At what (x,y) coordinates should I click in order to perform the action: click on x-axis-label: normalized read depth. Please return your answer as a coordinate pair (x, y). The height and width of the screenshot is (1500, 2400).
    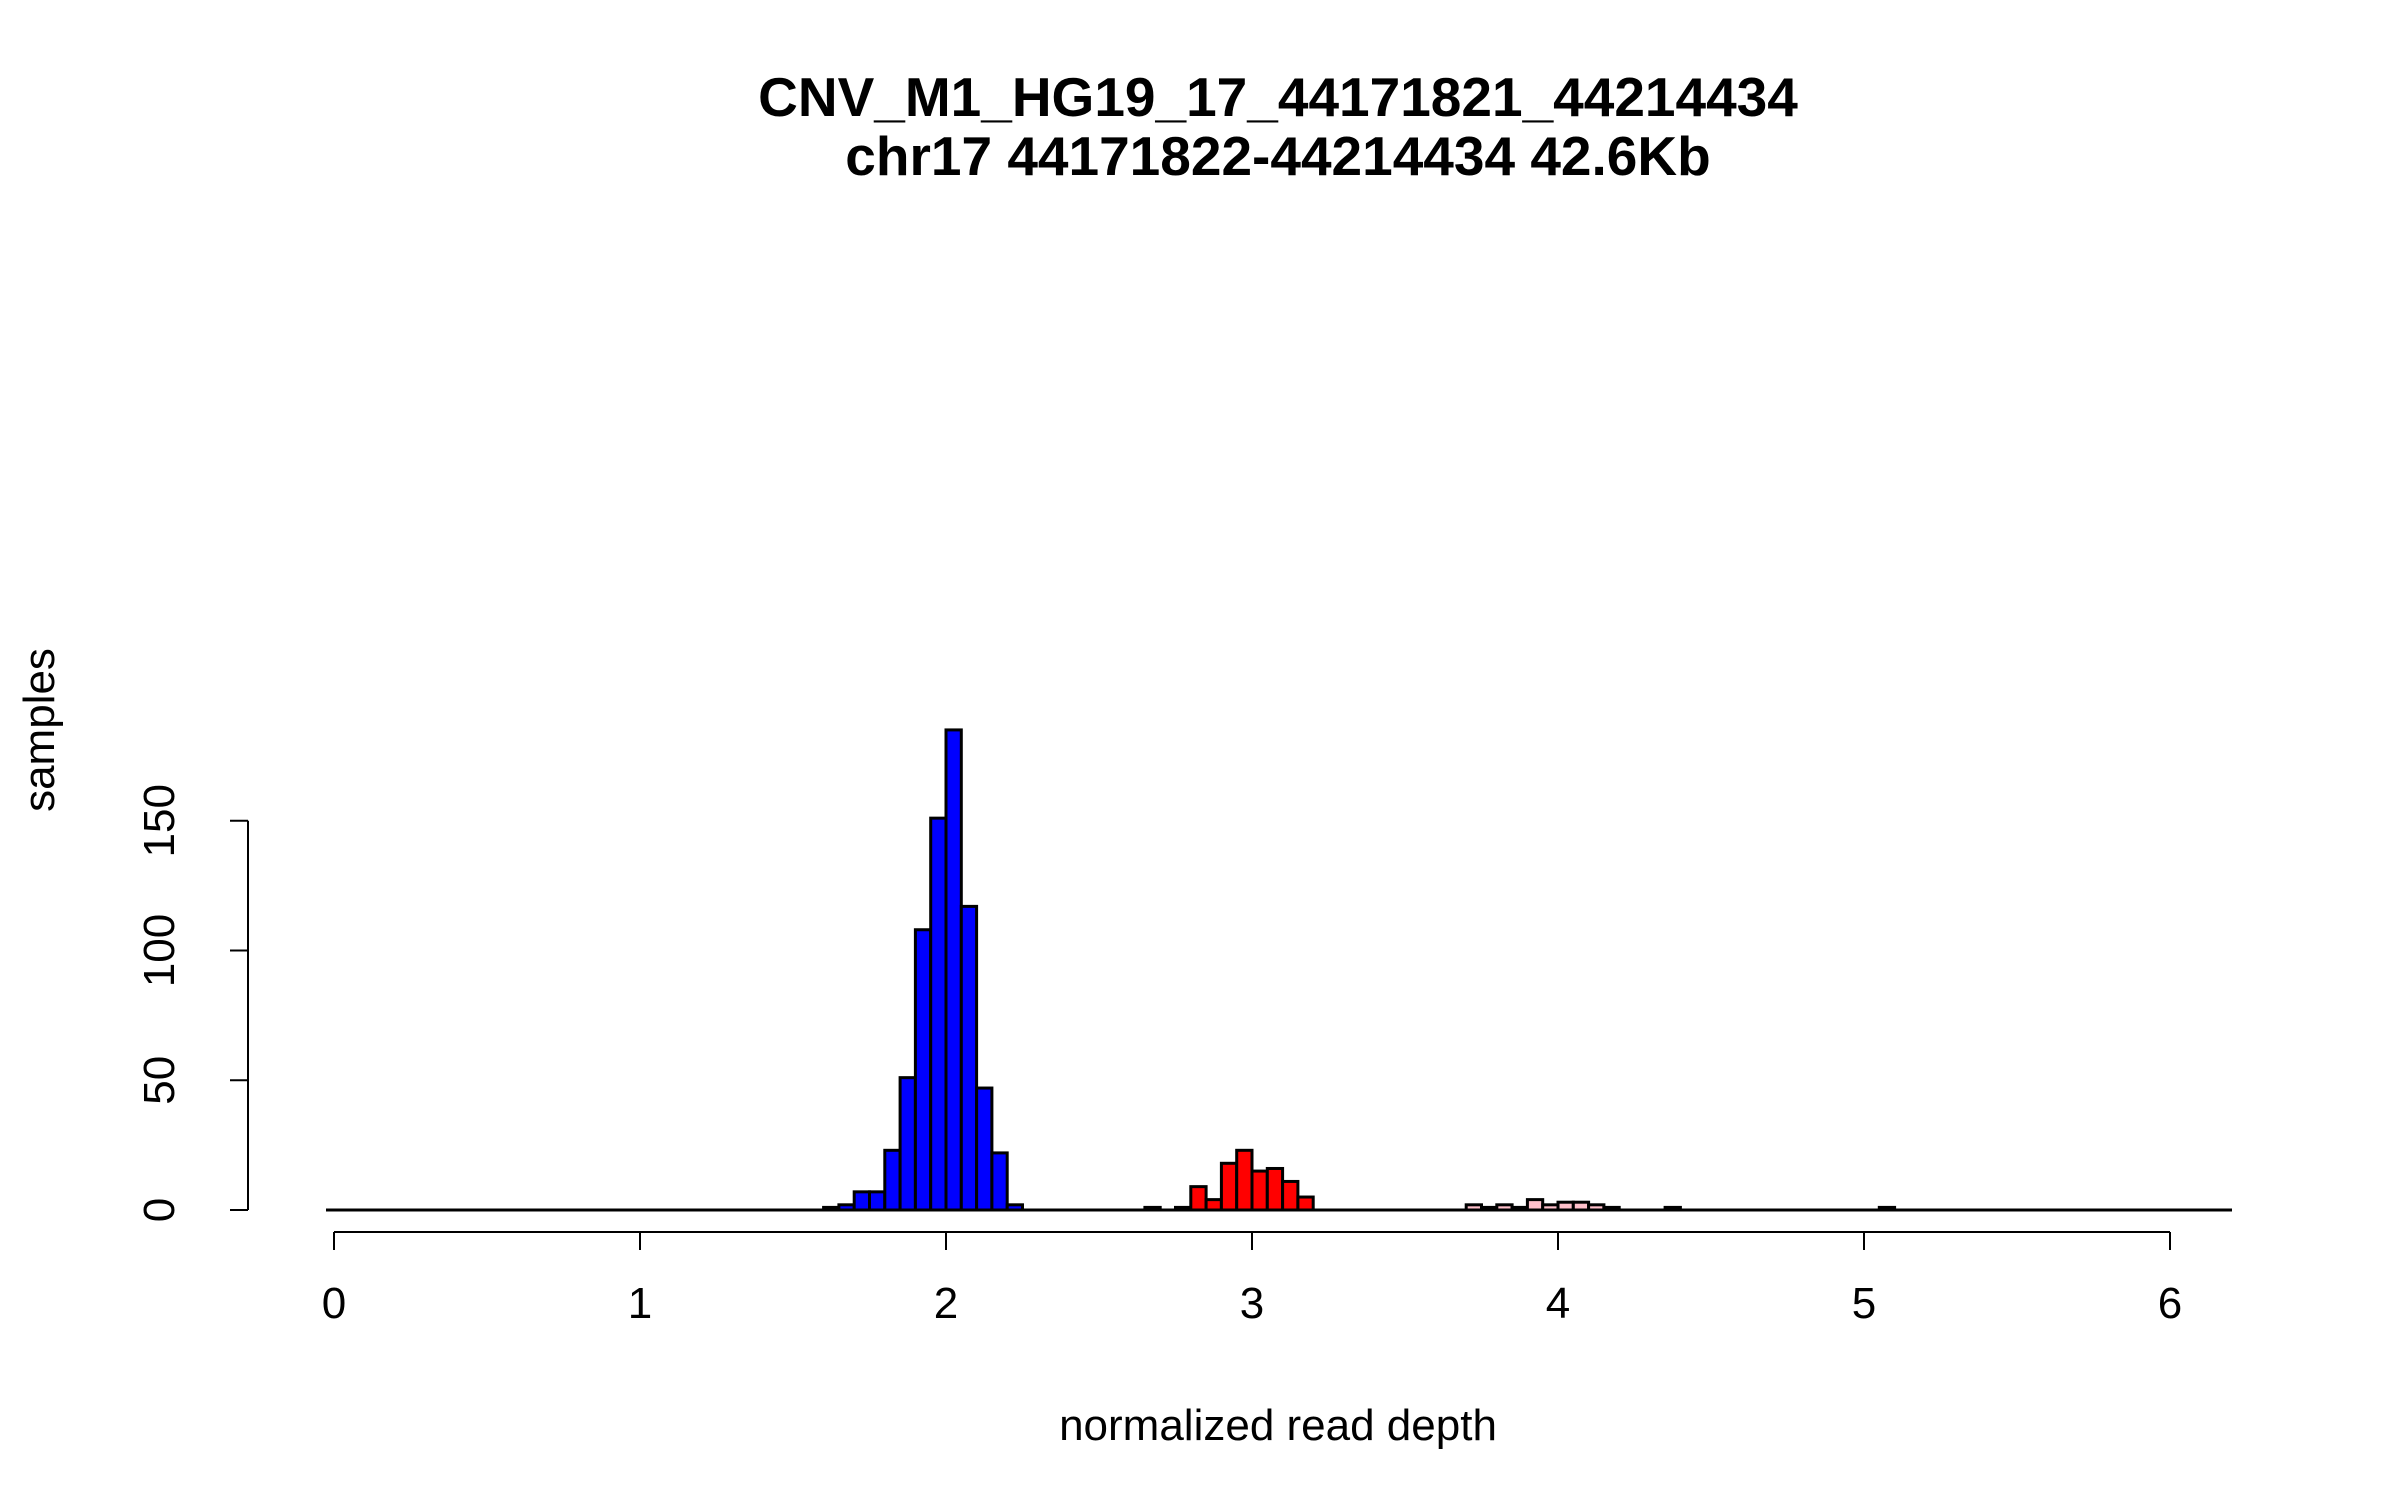
    Looking at the image, I should click on (1278, 1425).